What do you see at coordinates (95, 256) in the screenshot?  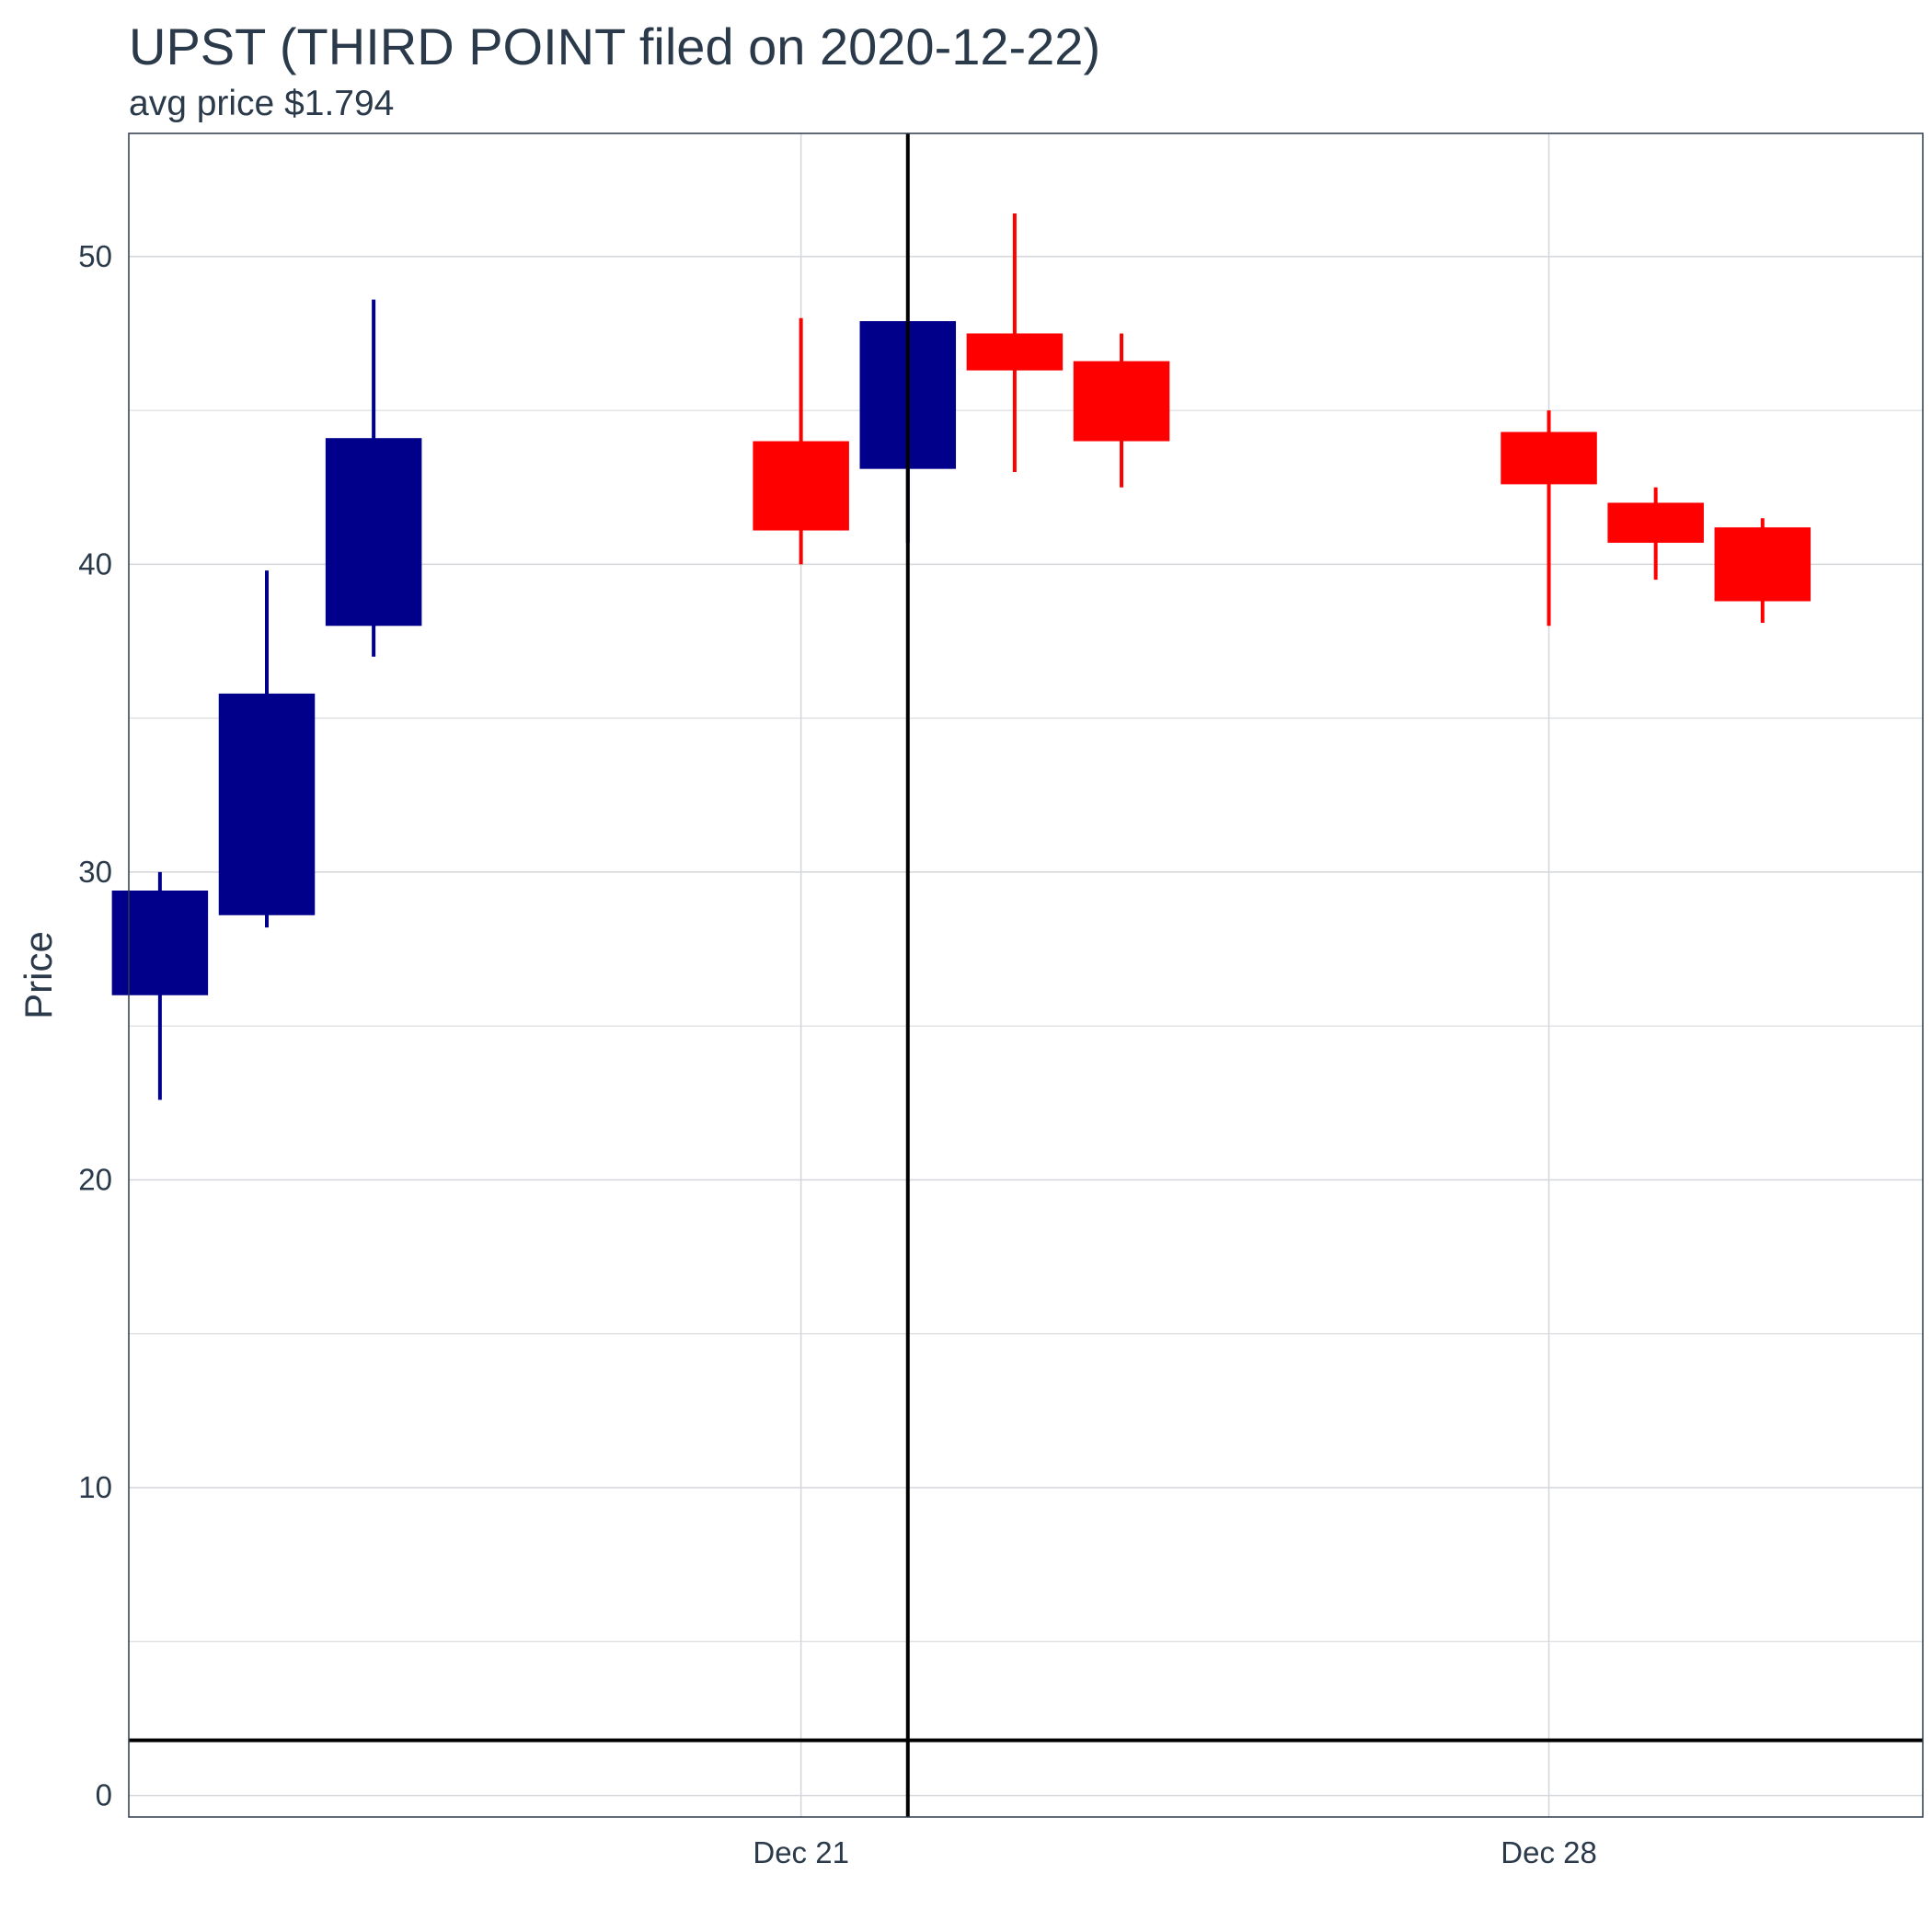 I see `y-tick-label: 50` at bounding box center [95, 256].